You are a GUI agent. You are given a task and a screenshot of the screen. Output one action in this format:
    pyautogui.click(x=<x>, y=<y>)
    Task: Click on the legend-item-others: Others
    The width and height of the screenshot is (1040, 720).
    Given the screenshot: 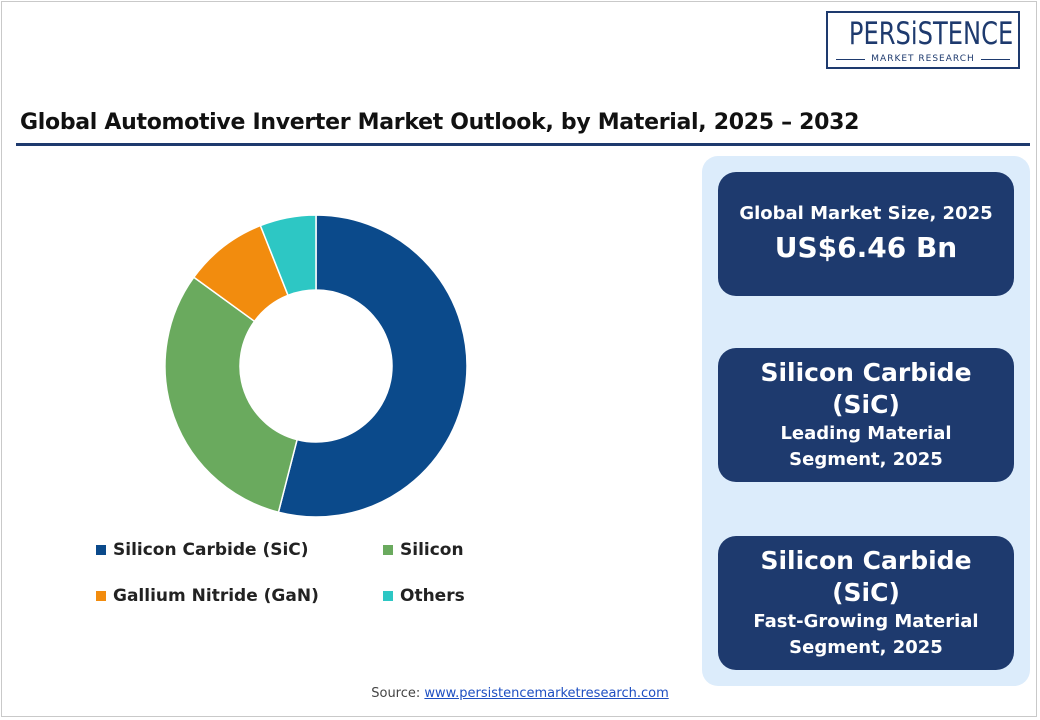 What is the action you would take?
    pyautogui.click(x=424, y=596)
    